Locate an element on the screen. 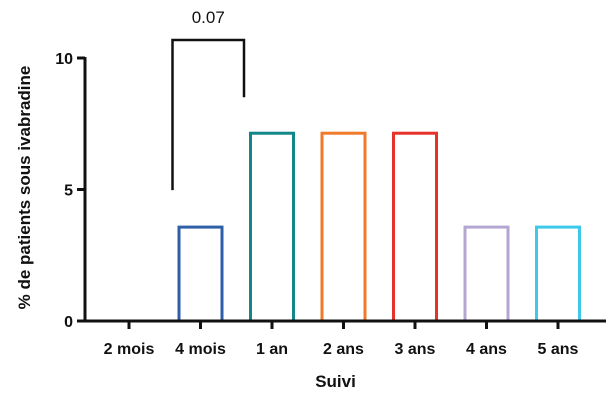  y-axis-title: % de patients sous ivabradine is located at coordinates (24, 188).